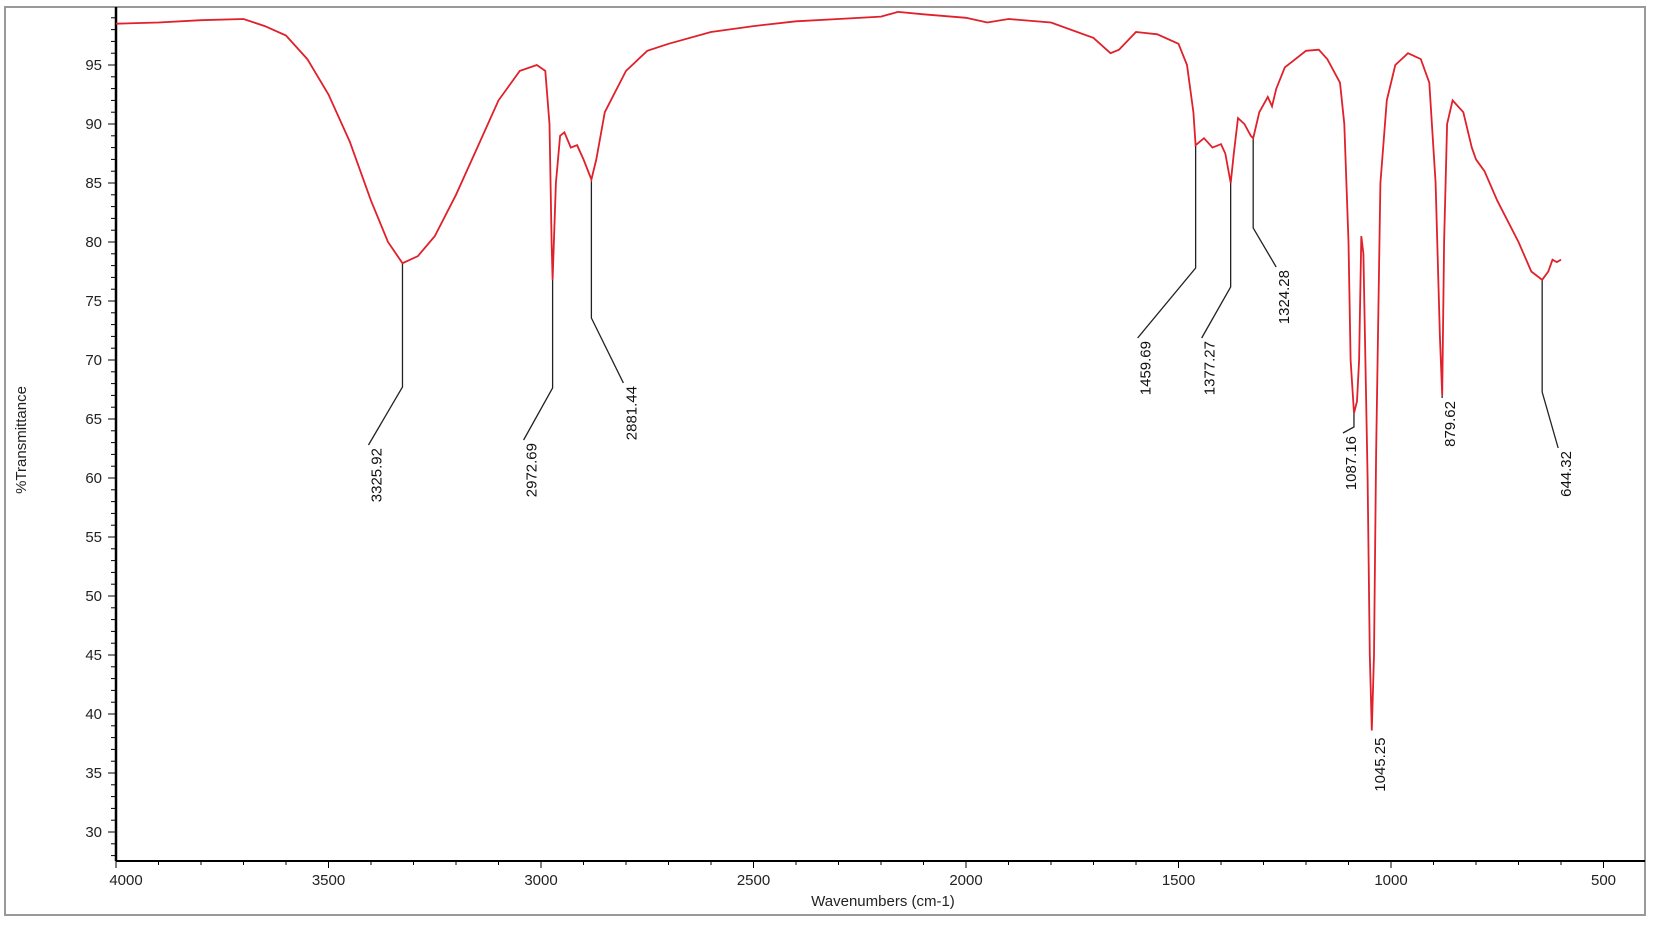 This screenshot has height=926, width=1654. I want to click on x-tick-label: 3000, so click(540, 880).